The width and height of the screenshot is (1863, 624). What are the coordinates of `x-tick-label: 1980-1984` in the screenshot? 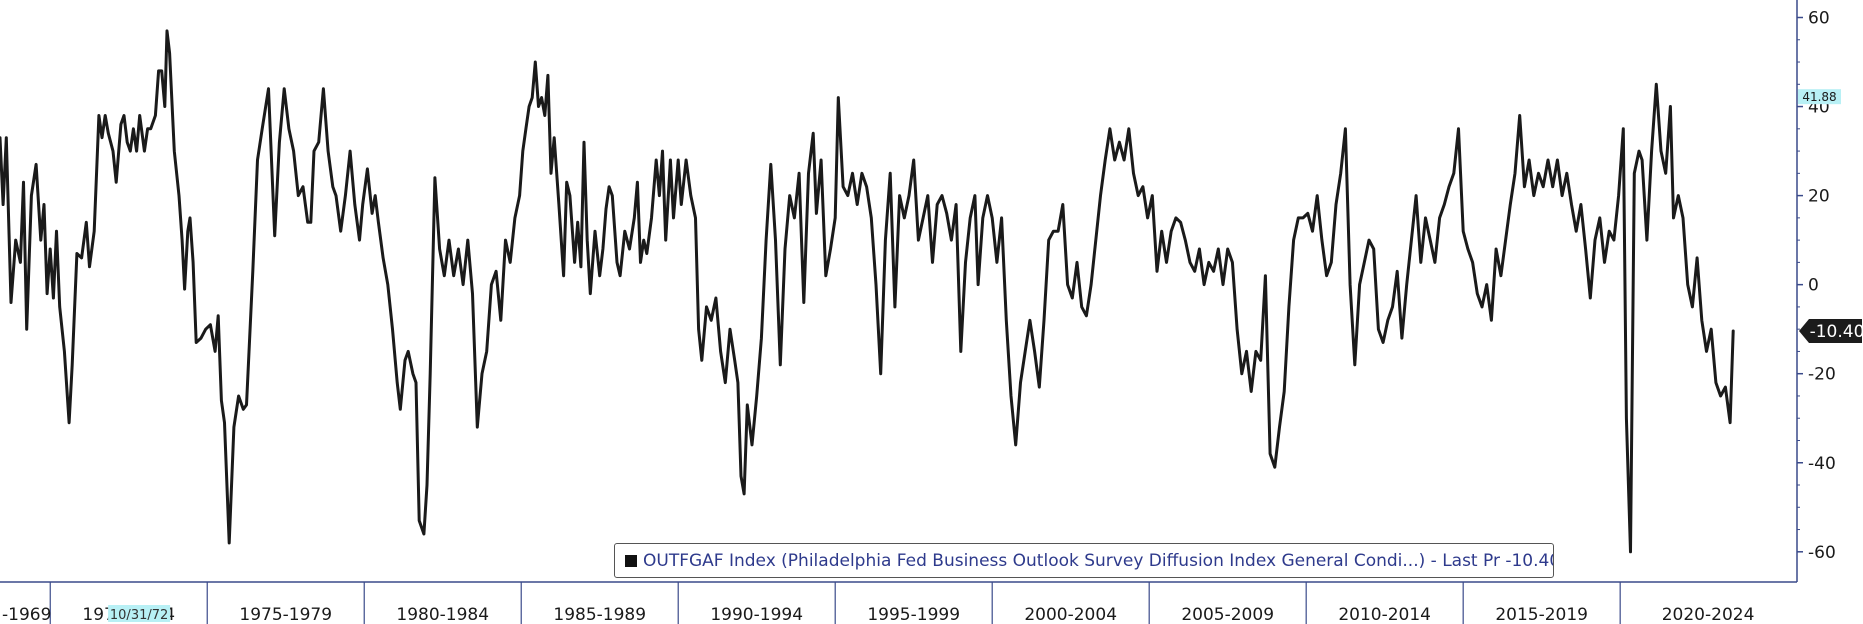 It's located at (442, 614).